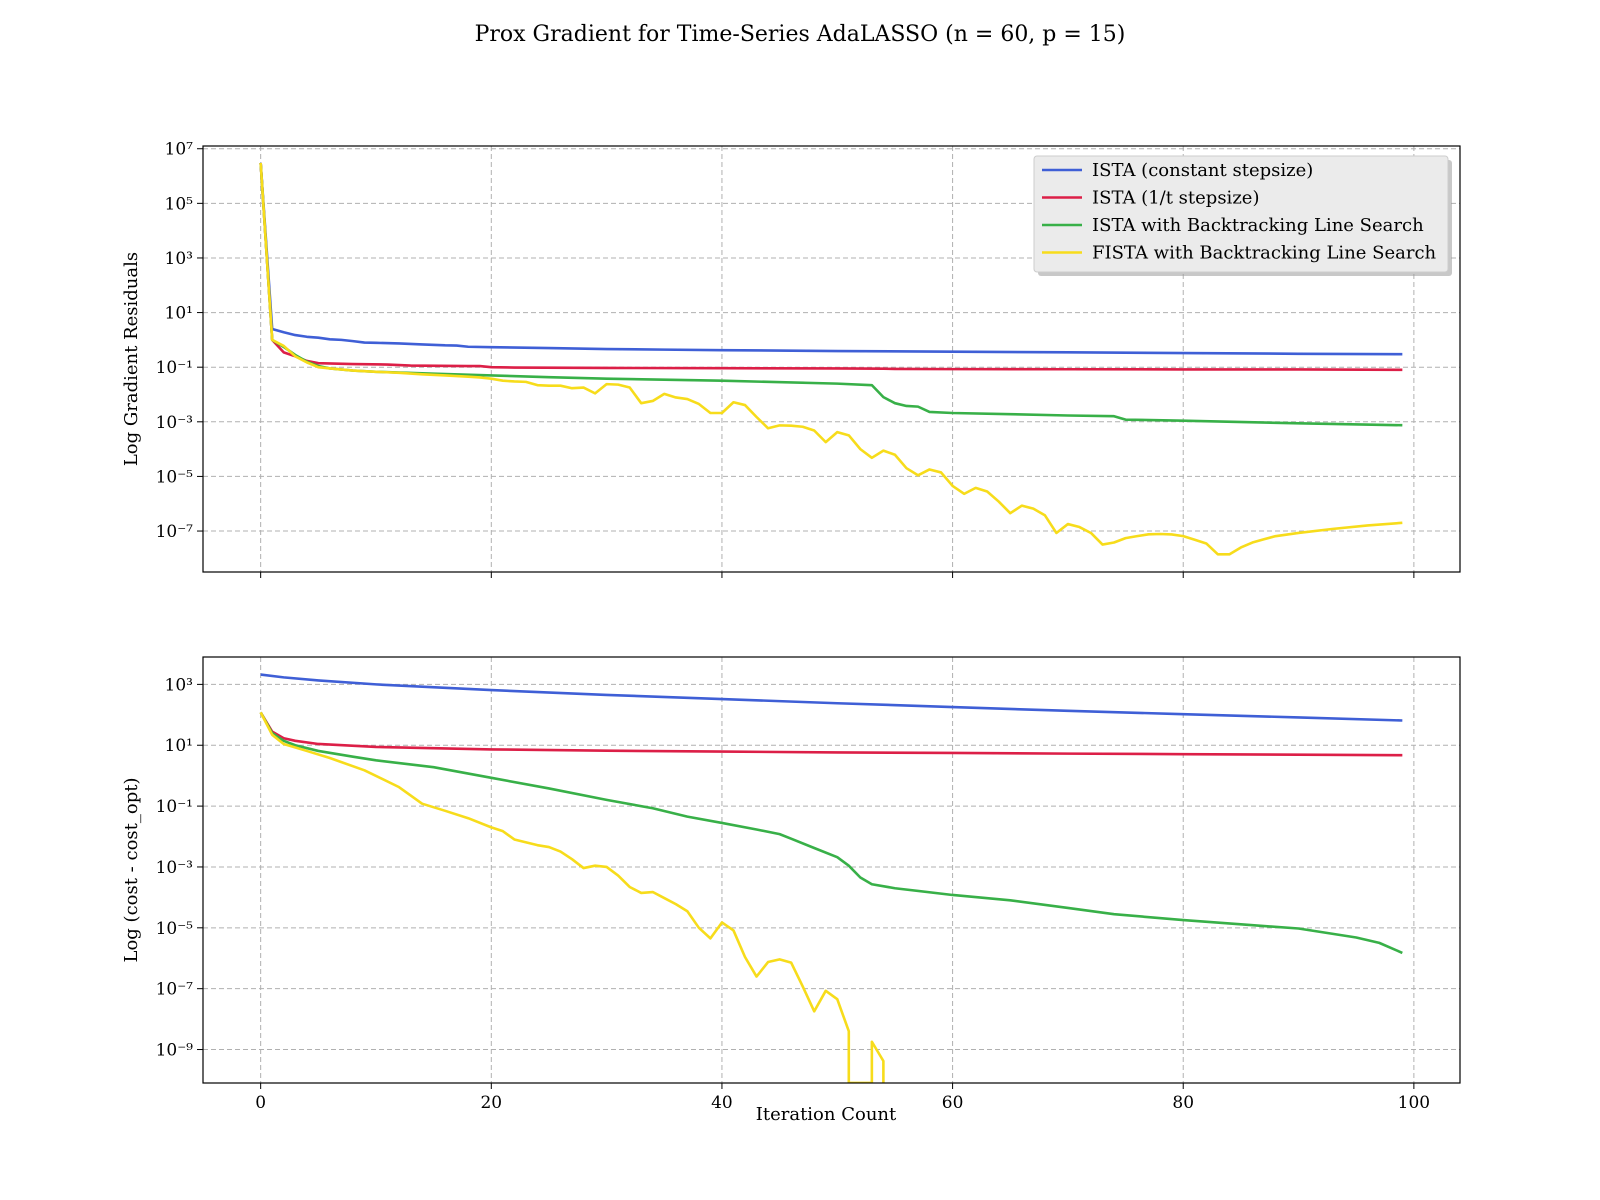  Describe the element at coordinates (1258, 225) in the screenshot. I see `legend-entry: ISTA with Backtracking Line Search` at that location.